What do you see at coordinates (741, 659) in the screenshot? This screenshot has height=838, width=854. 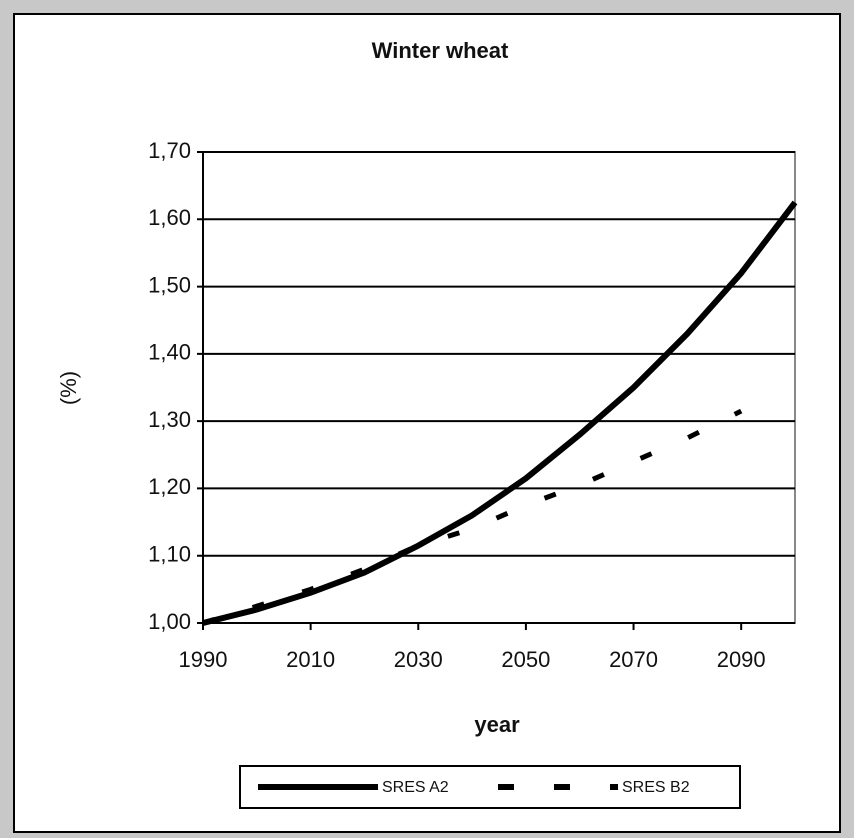 I see `x-tick-label: 2090` at bounding box center [741, 659].